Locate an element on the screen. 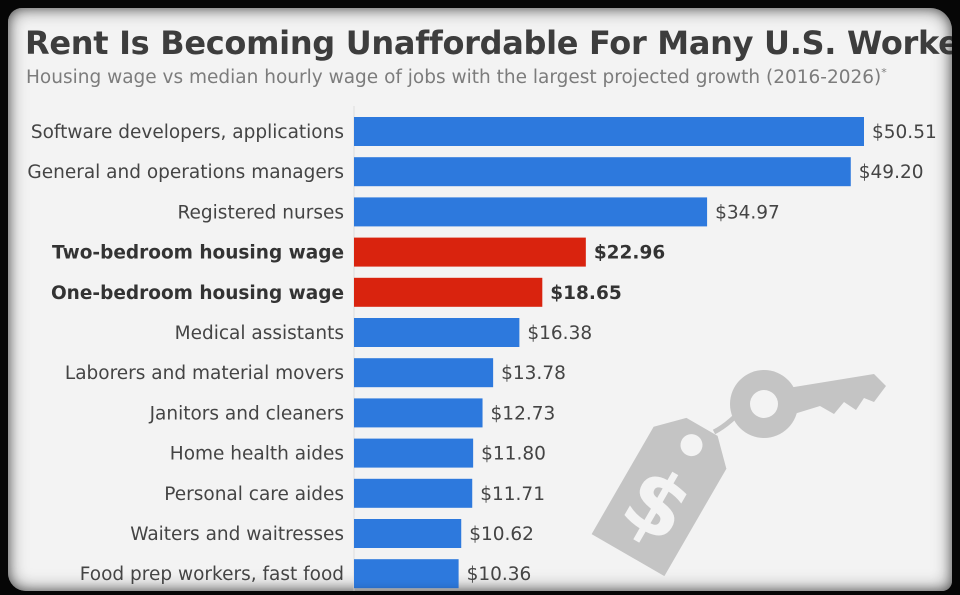 Image resolution: width=960 pixels, height=595 pixels. value-label: $22.96 is located at coordinates (629, 253).